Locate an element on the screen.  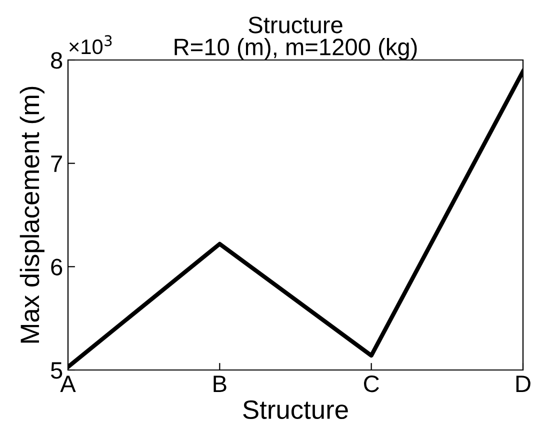
x-axis-title: Structure is located at coordinates (295, 410).